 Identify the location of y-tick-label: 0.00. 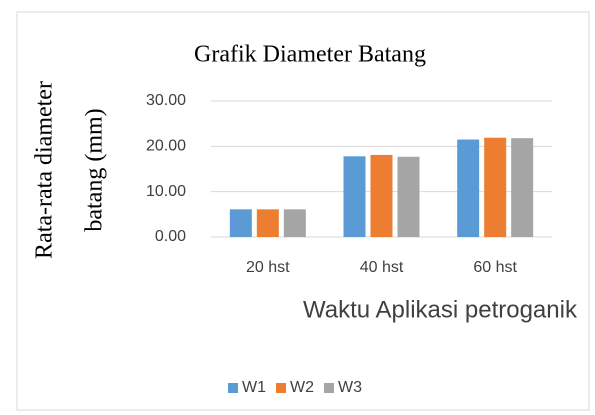
(170, 236).